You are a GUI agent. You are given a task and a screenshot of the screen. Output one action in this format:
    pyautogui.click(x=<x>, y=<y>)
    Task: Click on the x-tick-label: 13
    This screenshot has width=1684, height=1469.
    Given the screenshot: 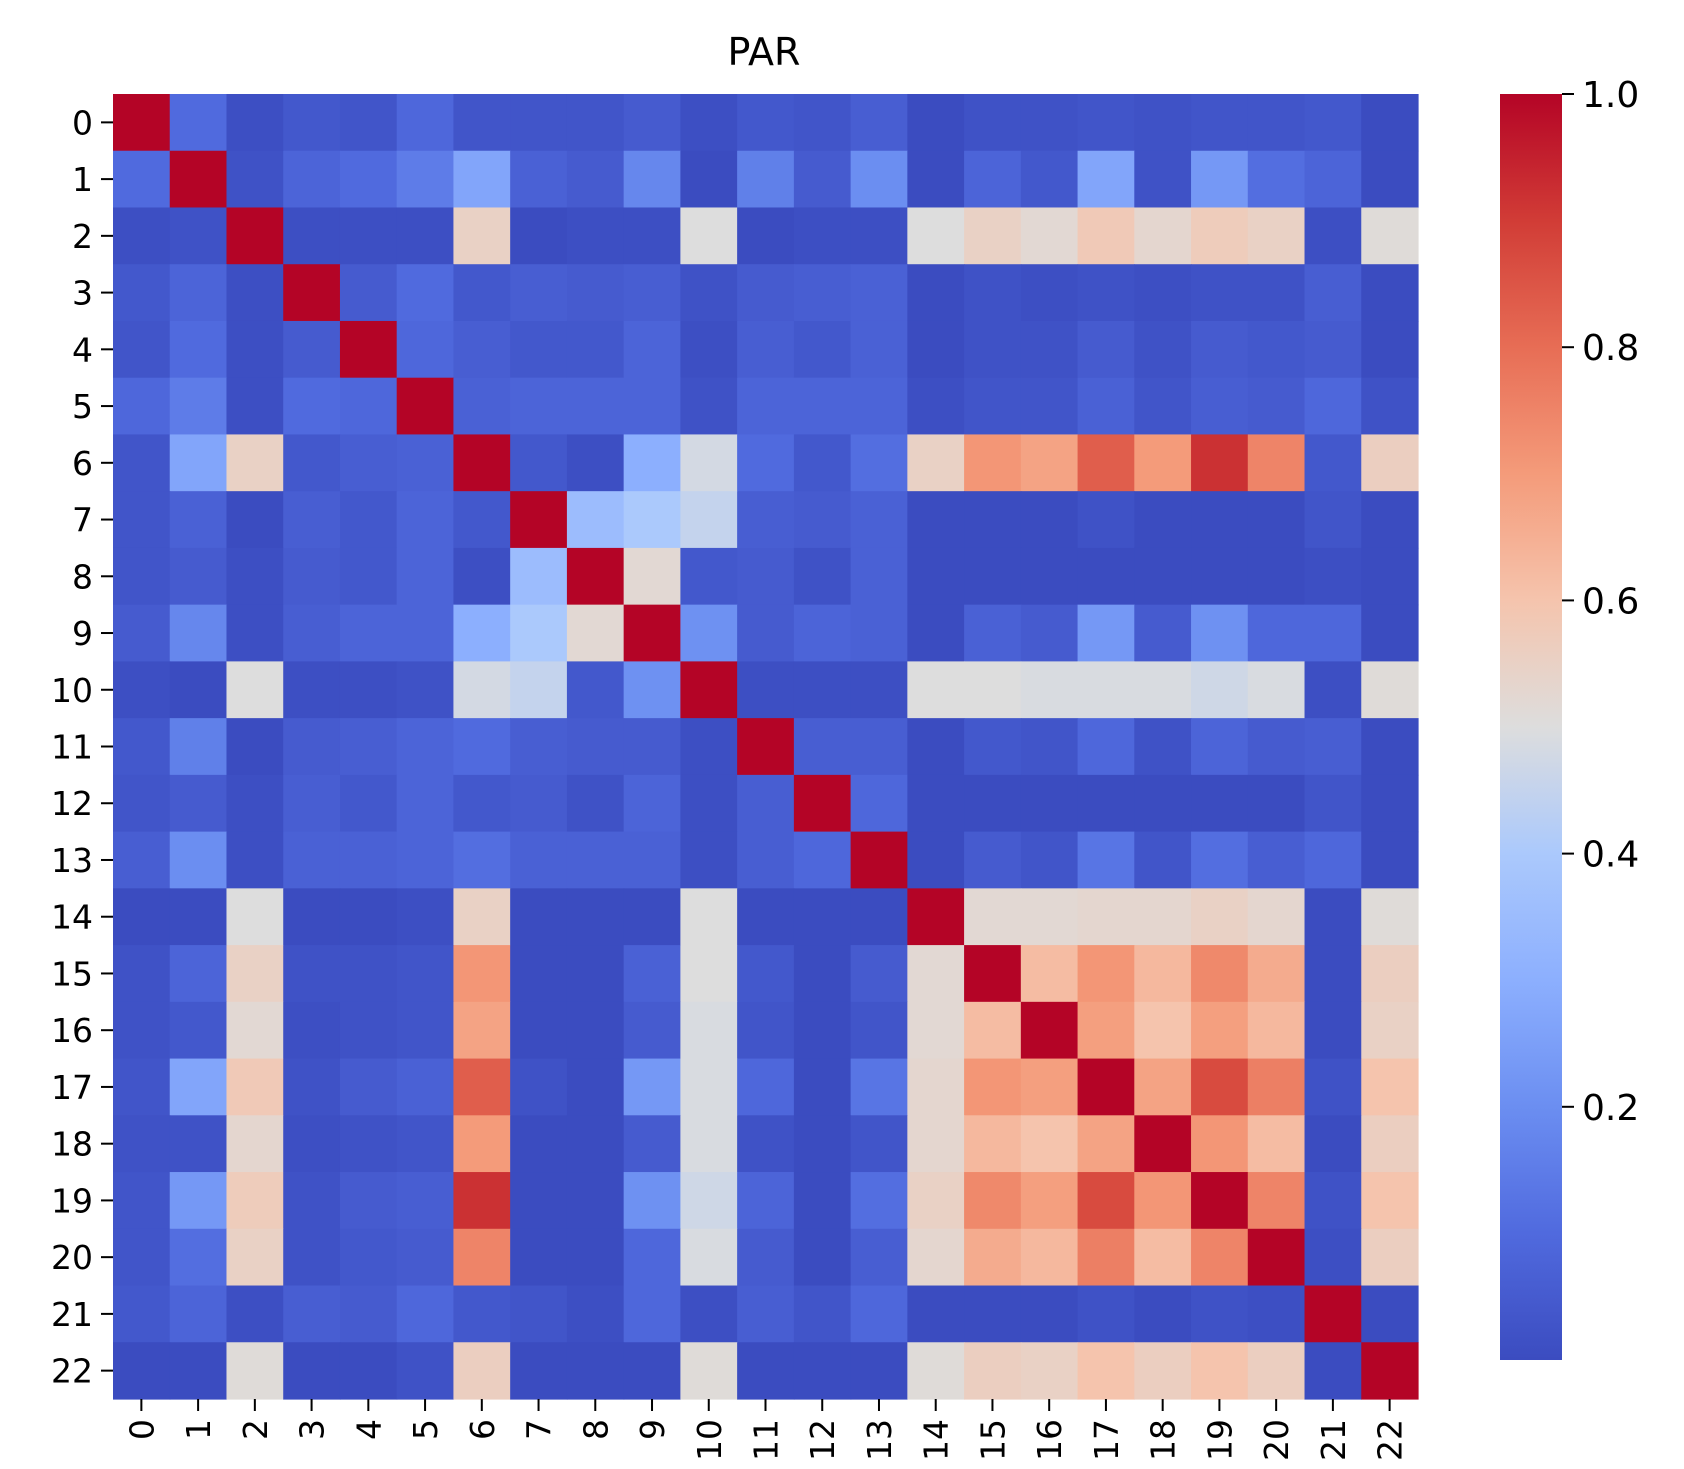 What is the action you would take?
    pyautogui.click(x=879, y=1440)
    